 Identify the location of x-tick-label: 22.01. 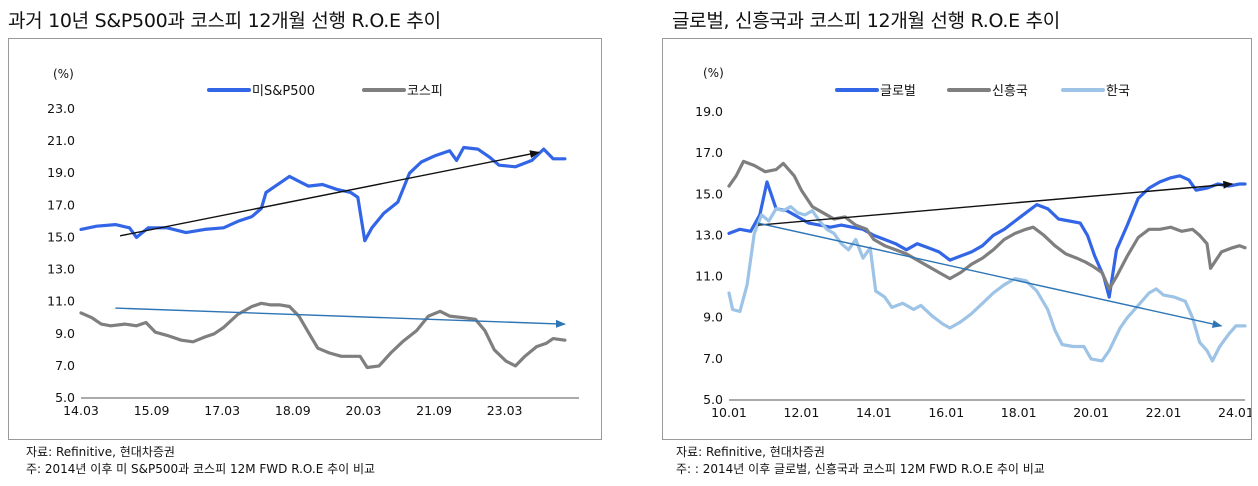
(1164, 412).